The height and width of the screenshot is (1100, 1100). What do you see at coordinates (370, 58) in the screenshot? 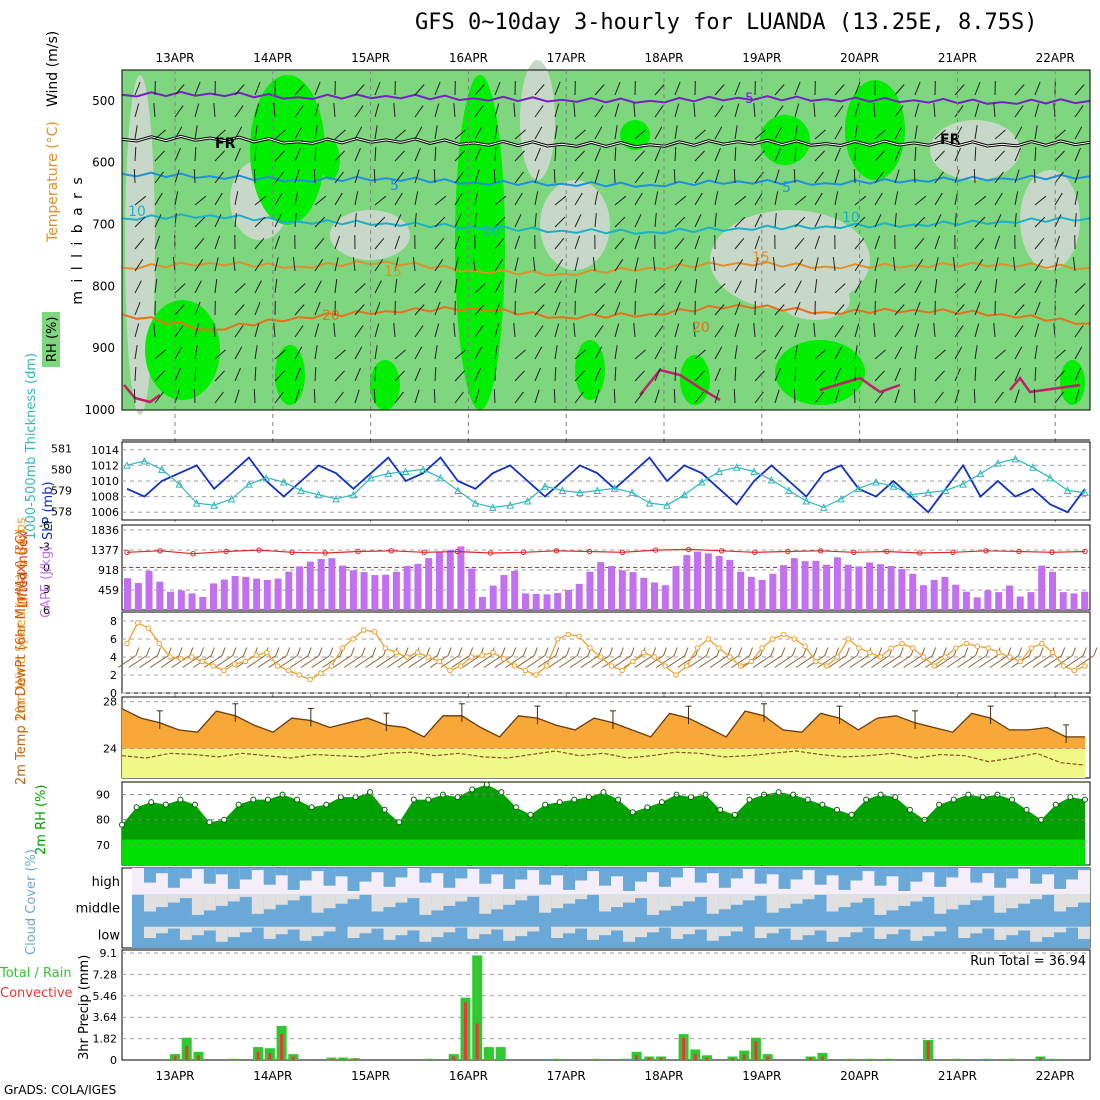
I see `top-date-label: 15APR` at bounding box center [370, 58].